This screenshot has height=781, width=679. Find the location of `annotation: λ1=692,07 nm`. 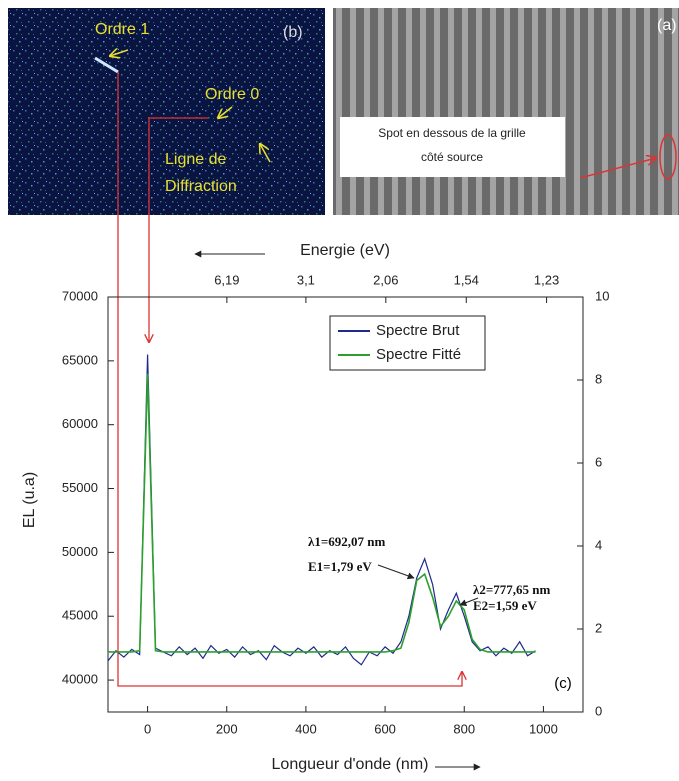

annotation: λ1=692,07 nm is located at coordinates (347, 541).